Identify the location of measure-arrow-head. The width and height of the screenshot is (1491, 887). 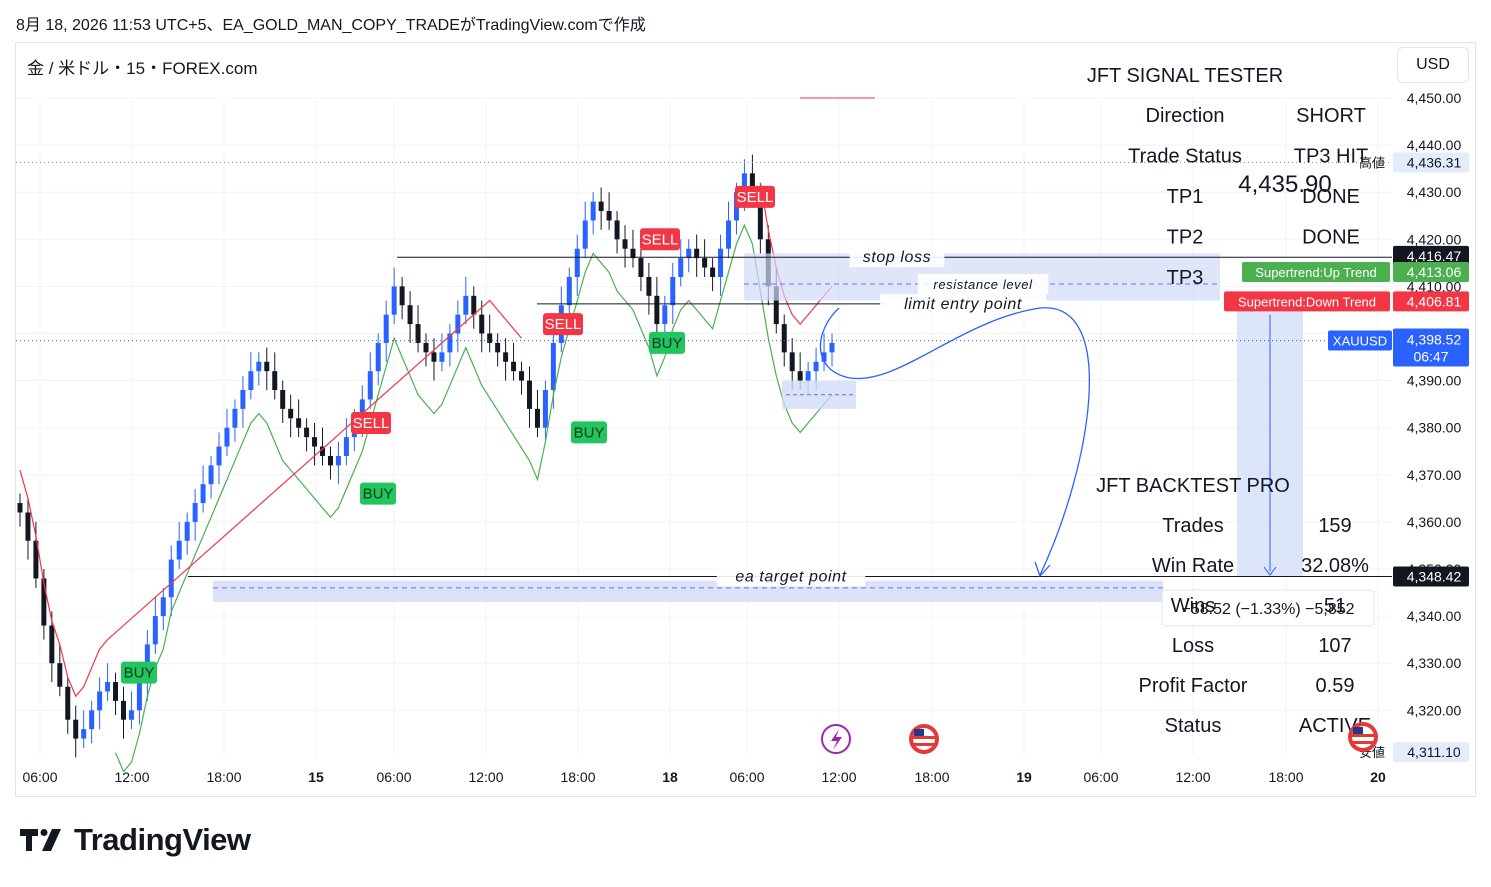
(1270, 571).